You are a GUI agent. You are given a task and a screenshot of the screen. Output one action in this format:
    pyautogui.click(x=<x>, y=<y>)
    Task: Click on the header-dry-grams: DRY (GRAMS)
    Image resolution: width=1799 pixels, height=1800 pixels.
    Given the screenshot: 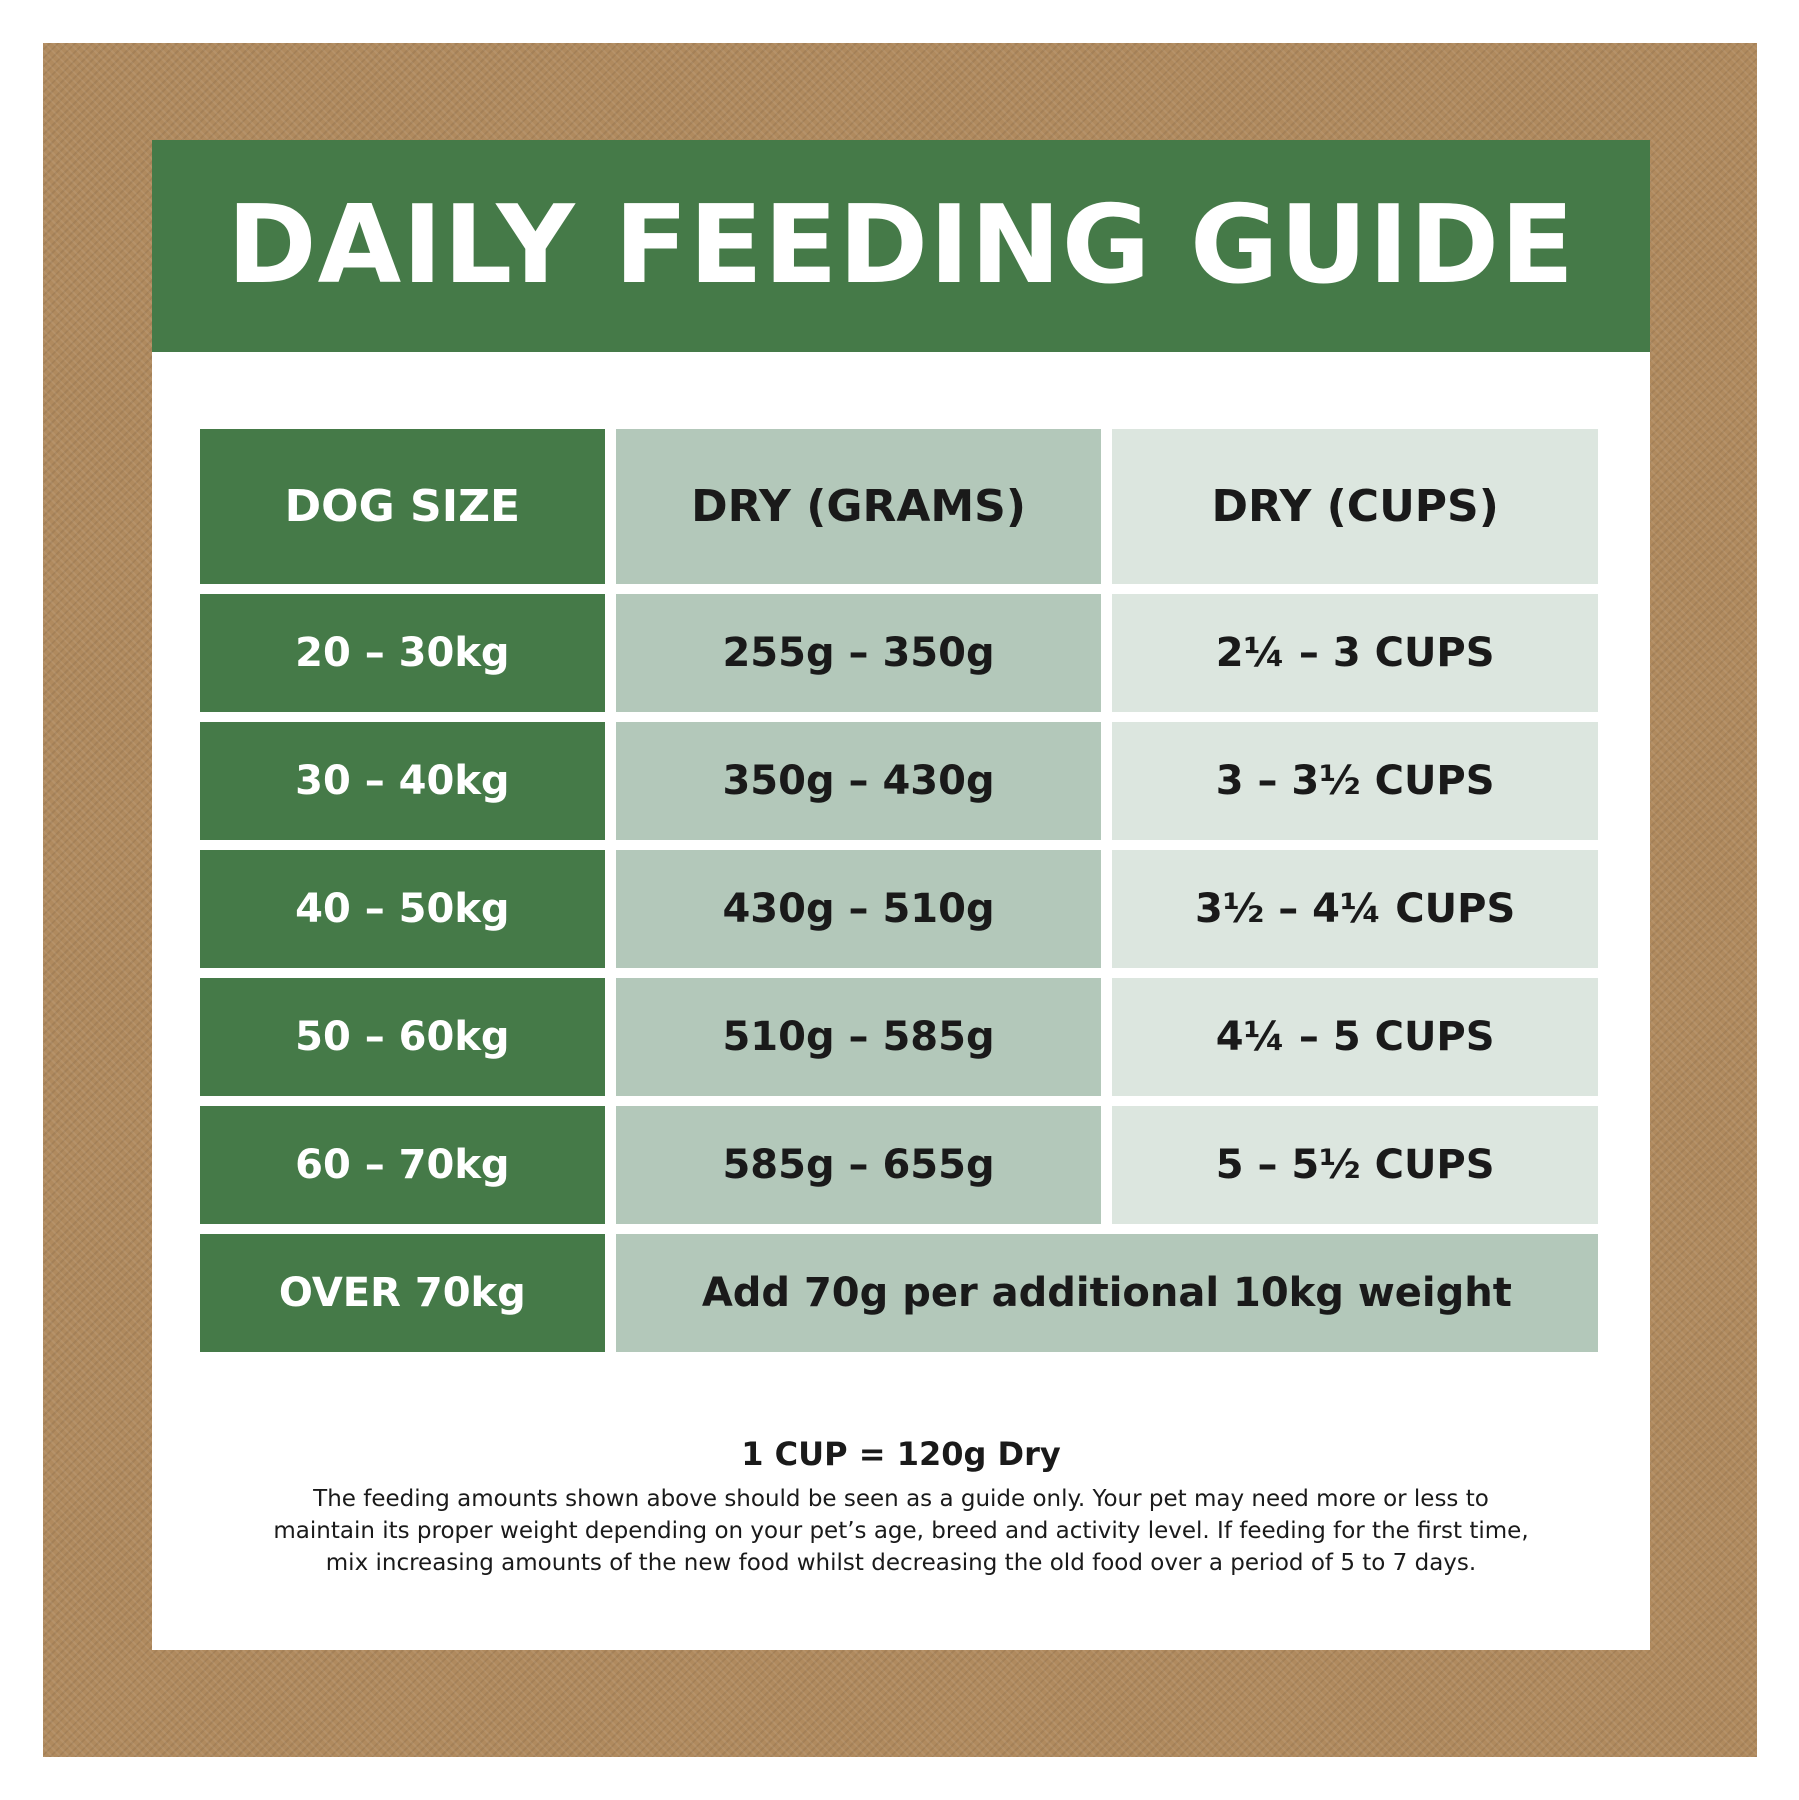 What is the action you would take?
    pyautogui.click(x=858, y=506)
    